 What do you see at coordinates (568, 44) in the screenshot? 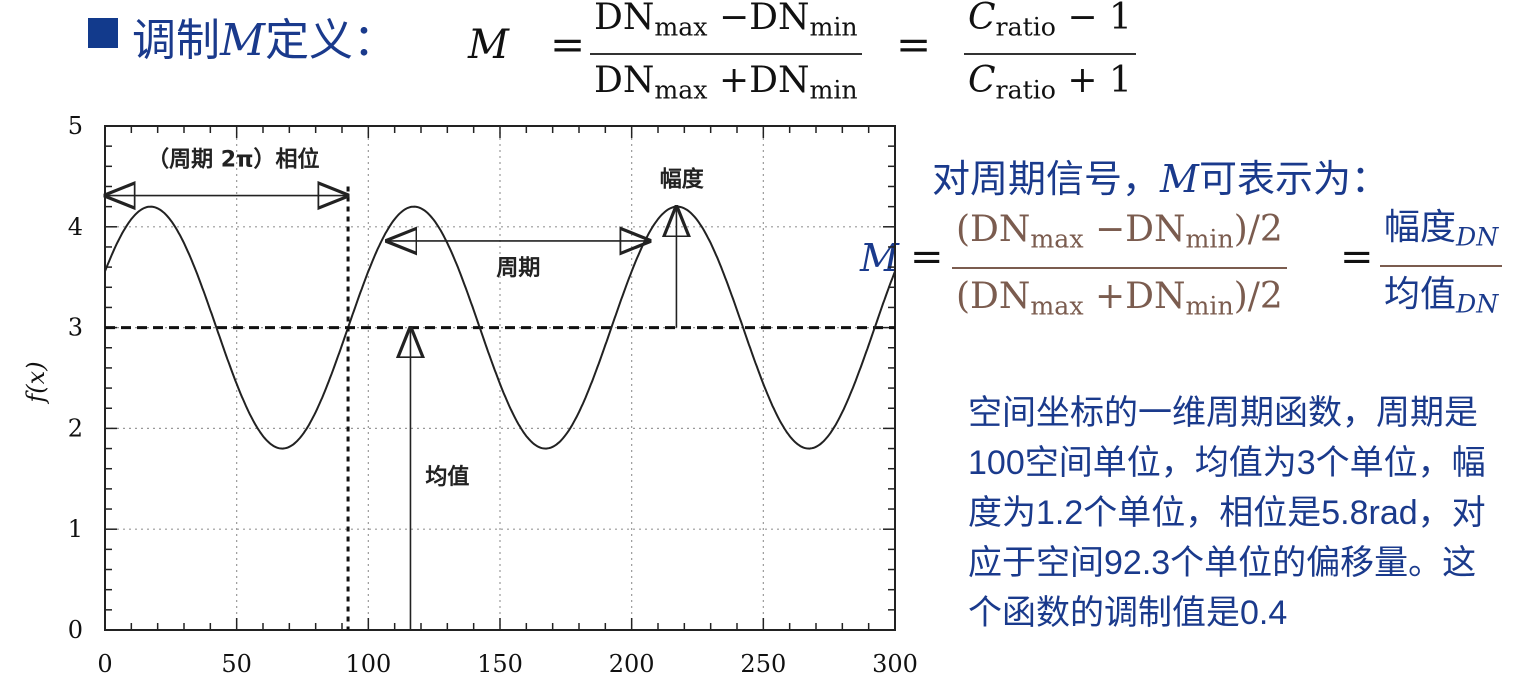
I see `formula-eq1: =` at bounding box center [568, 44].